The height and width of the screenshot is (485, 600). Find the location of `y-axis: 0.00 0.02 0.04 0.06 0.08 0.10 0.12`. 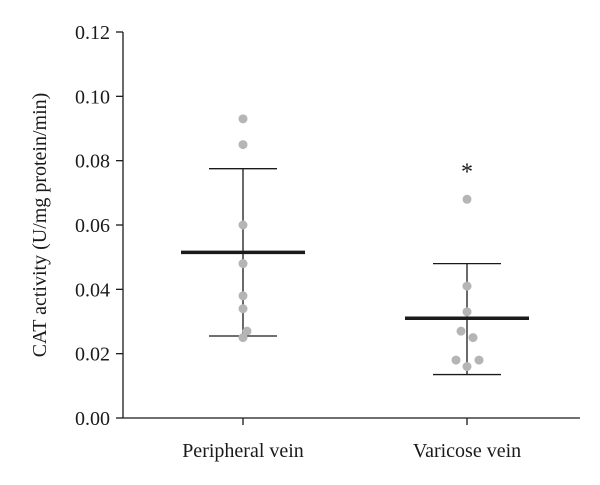

y-axis: 0.00 0.02 0.04 0.06 0.08 0.10 0.12 is located at coordinates (99, 226).